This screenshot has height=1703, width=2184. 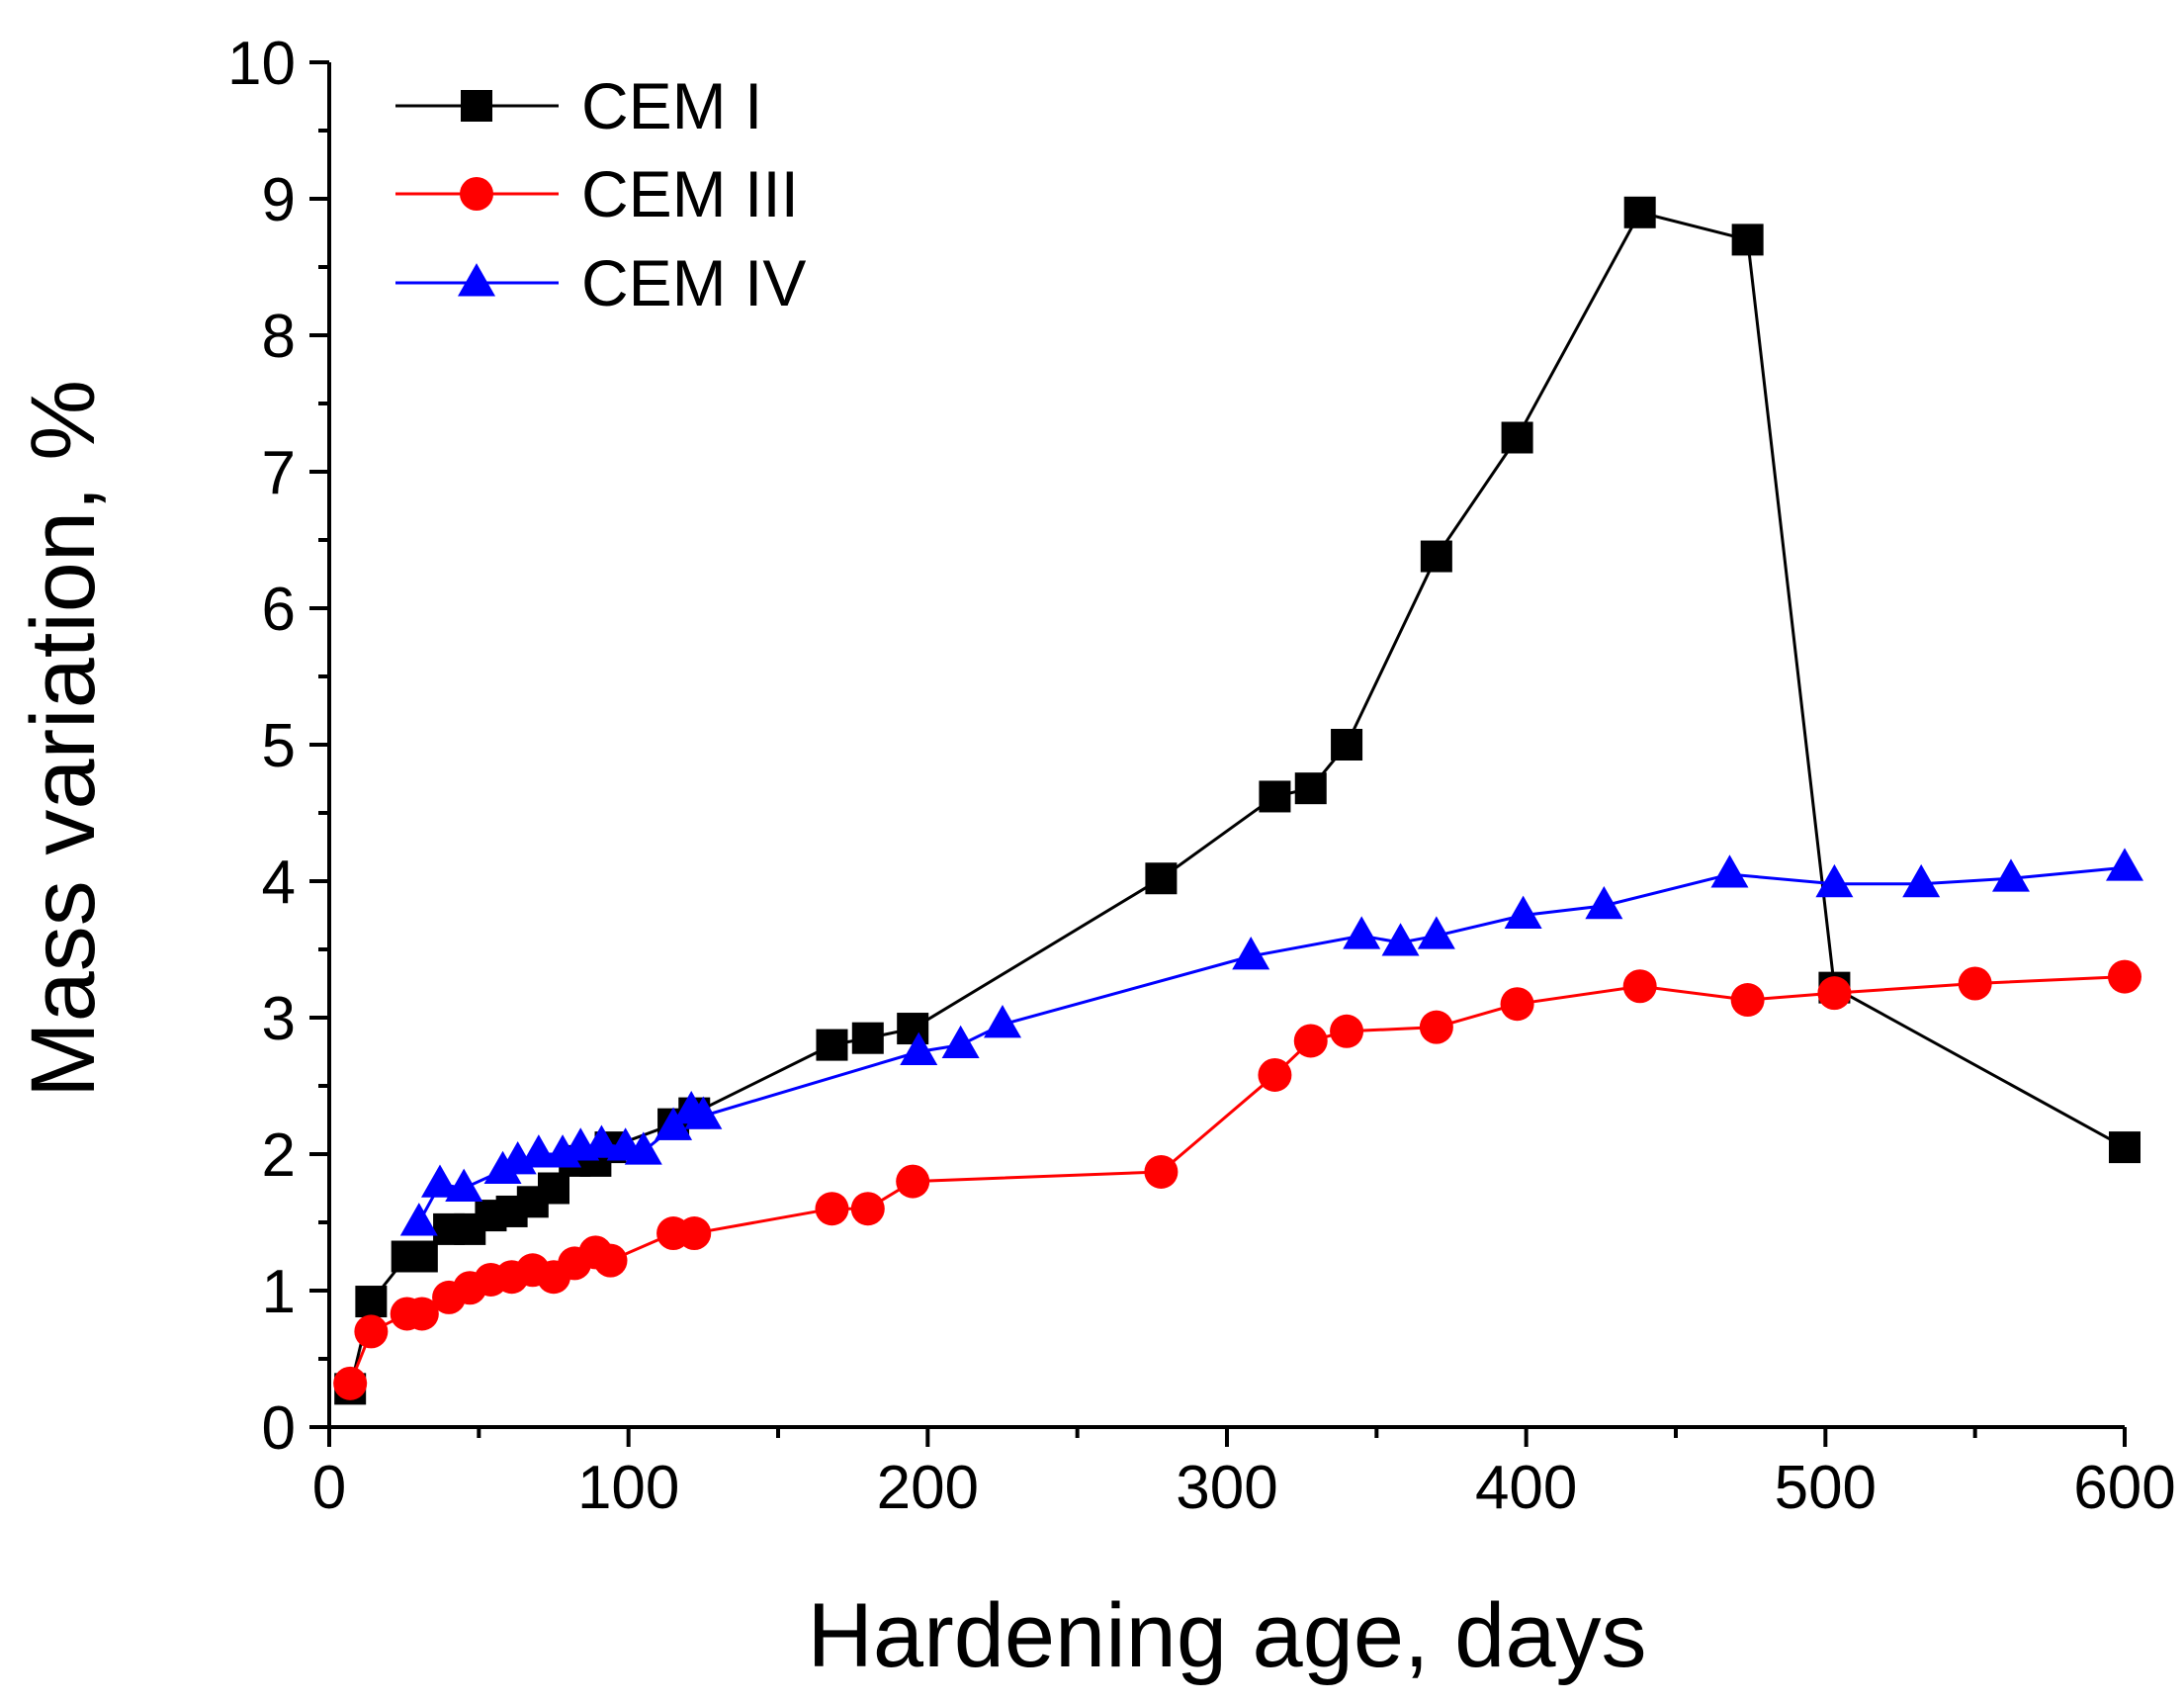 What do you see at coordinates (279, 1019) in the screenshot?
I see `y-tick-label: 3` at bounding box center [279, 1019].